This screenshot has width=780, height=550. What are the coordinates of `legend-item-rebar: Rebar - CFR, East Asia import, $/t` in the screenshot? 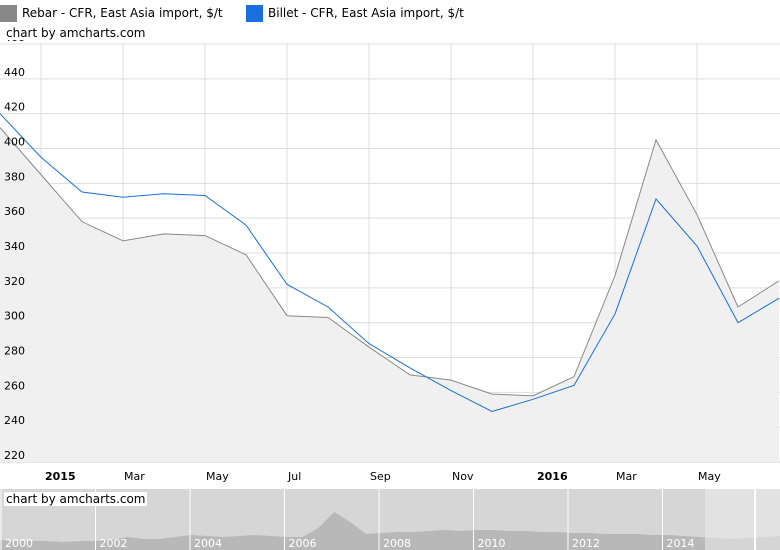 It's located at (111, 13).